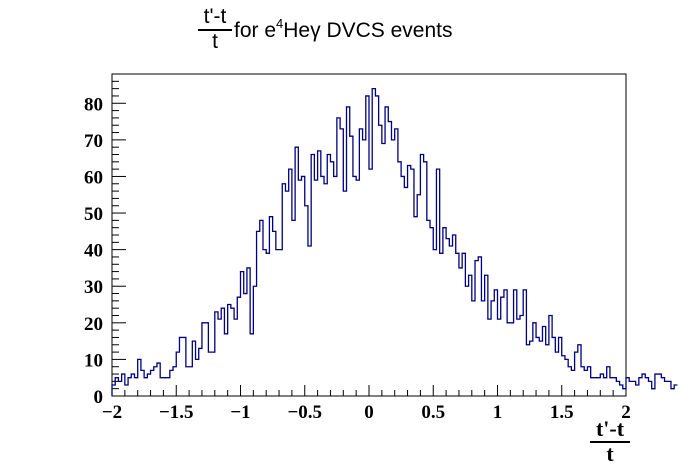  What do you see at coordinates (498, 412) in the screenshot?
I see `x-tick-label: 1` at bounding box center [498, 412].